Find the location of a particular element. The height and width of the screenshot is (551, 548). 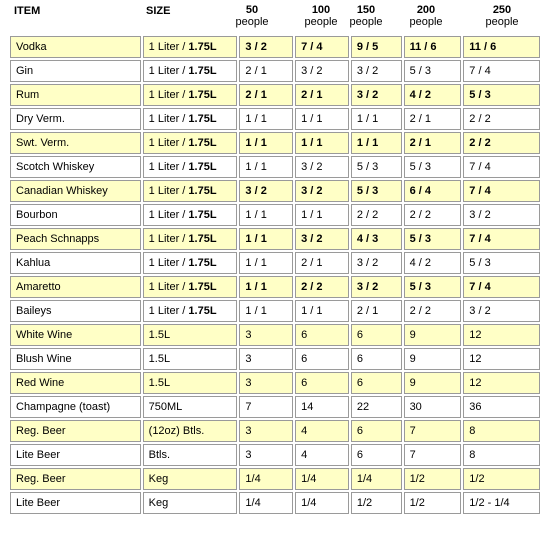

header-count: 100 is located at coordinates (321, 10).